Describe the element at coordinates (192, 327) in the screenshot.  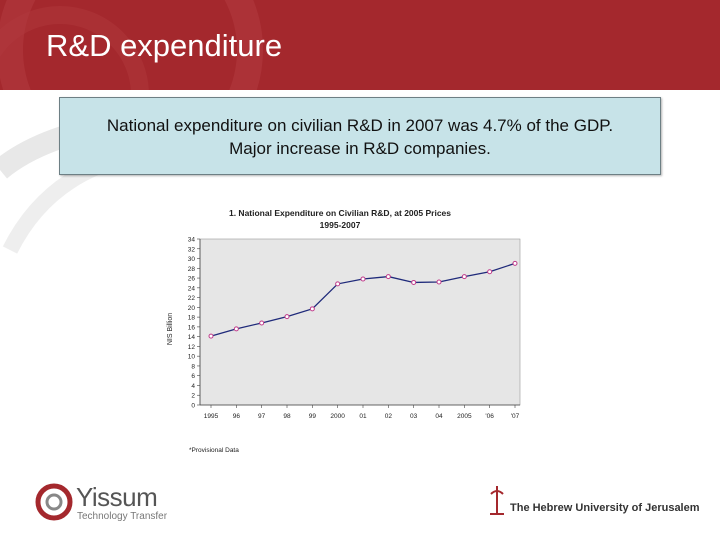
I see `y-tick-label: 16` at that location.